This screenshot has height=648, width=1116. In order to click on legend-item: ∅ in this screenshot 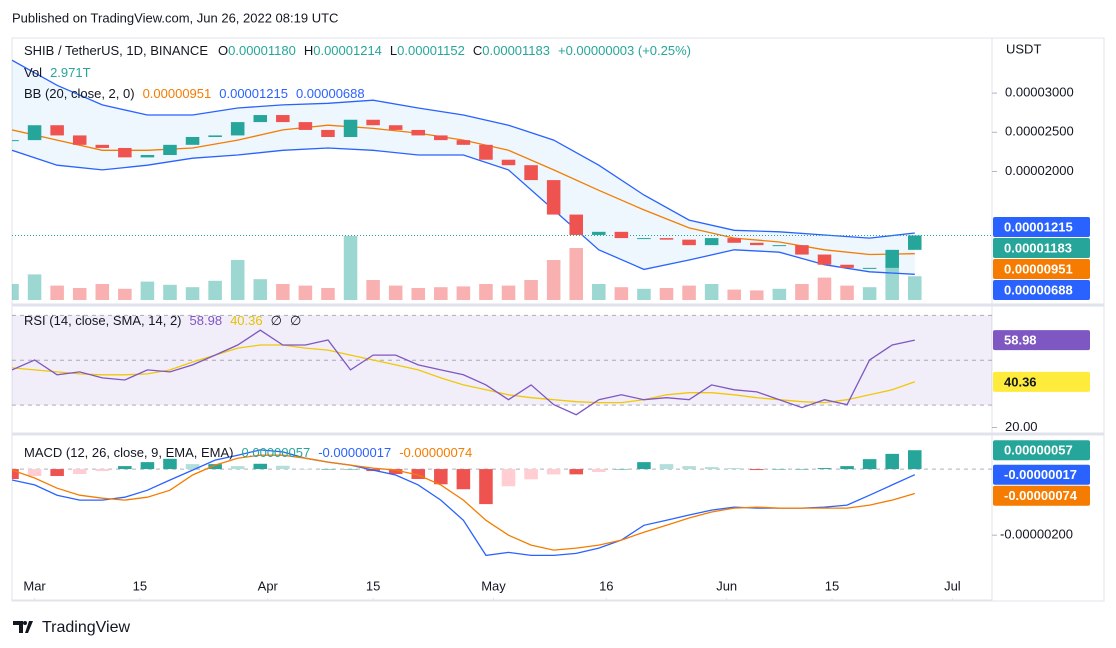, I will do `click(276, 320)`.